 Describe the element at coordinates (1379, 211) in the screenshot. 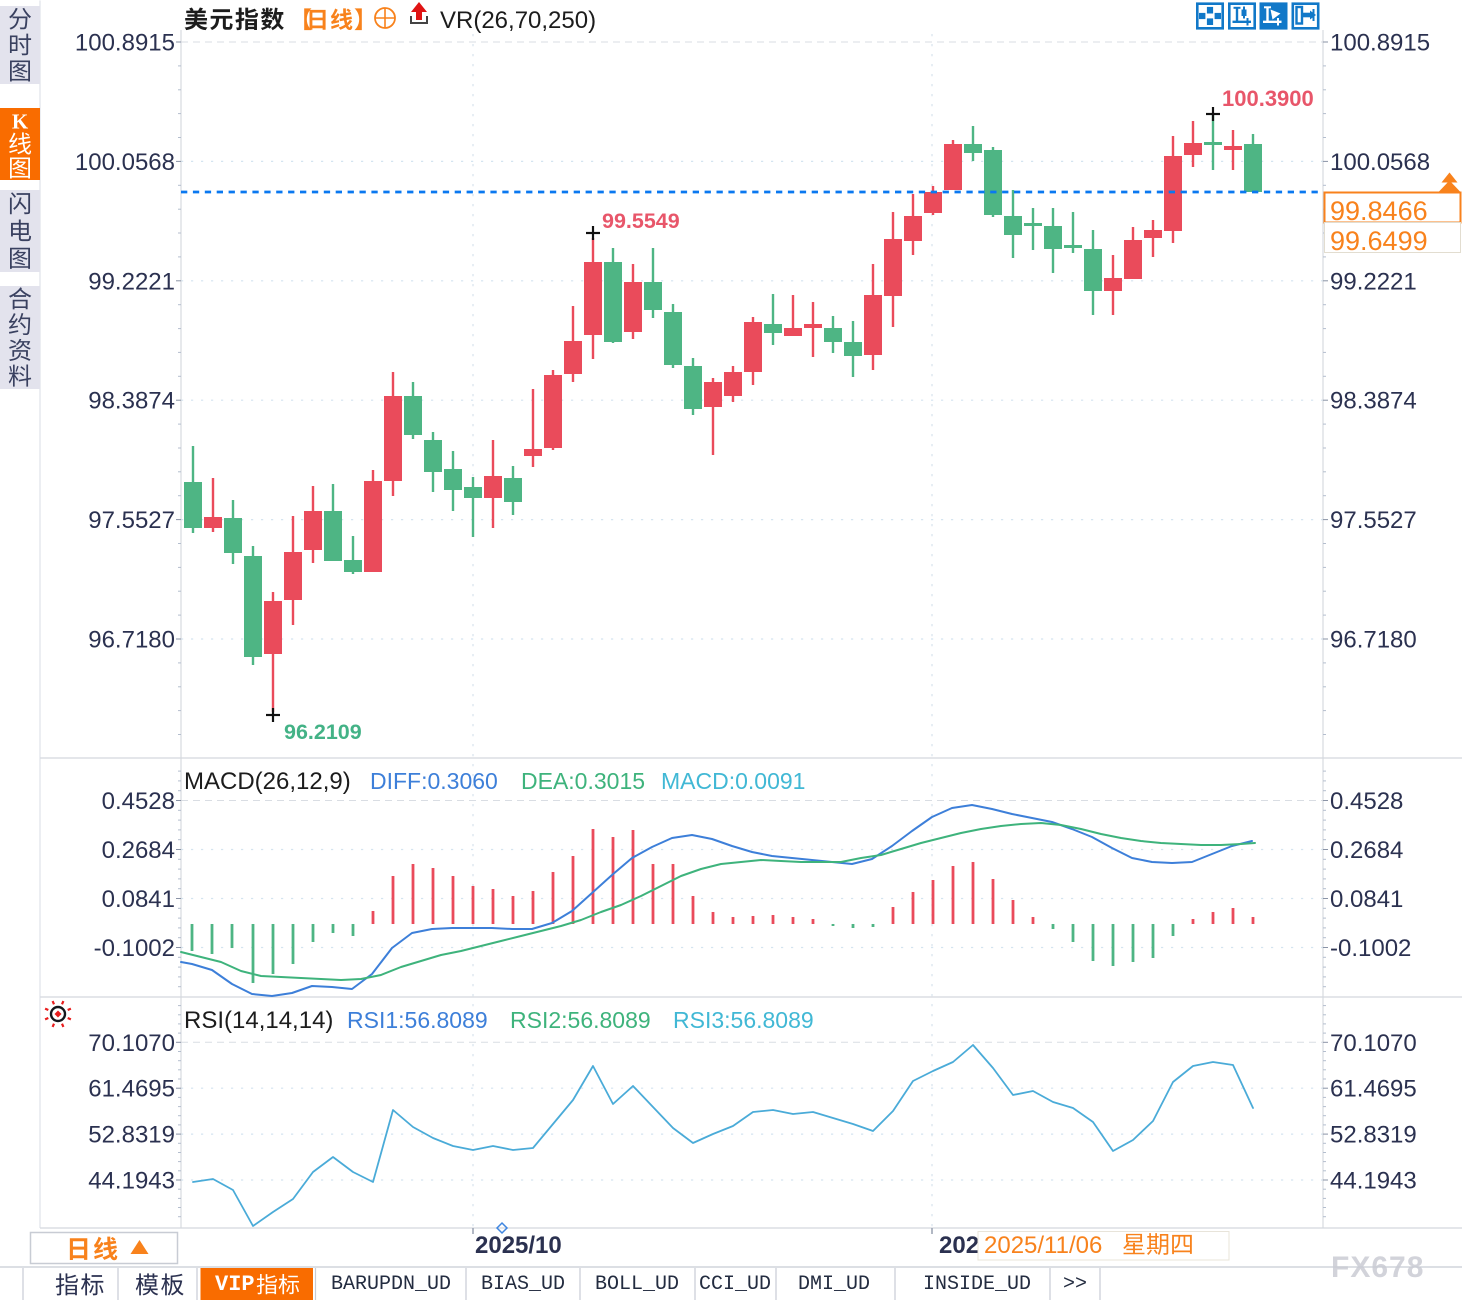

I see `svg-text: 99.8466` at that location.